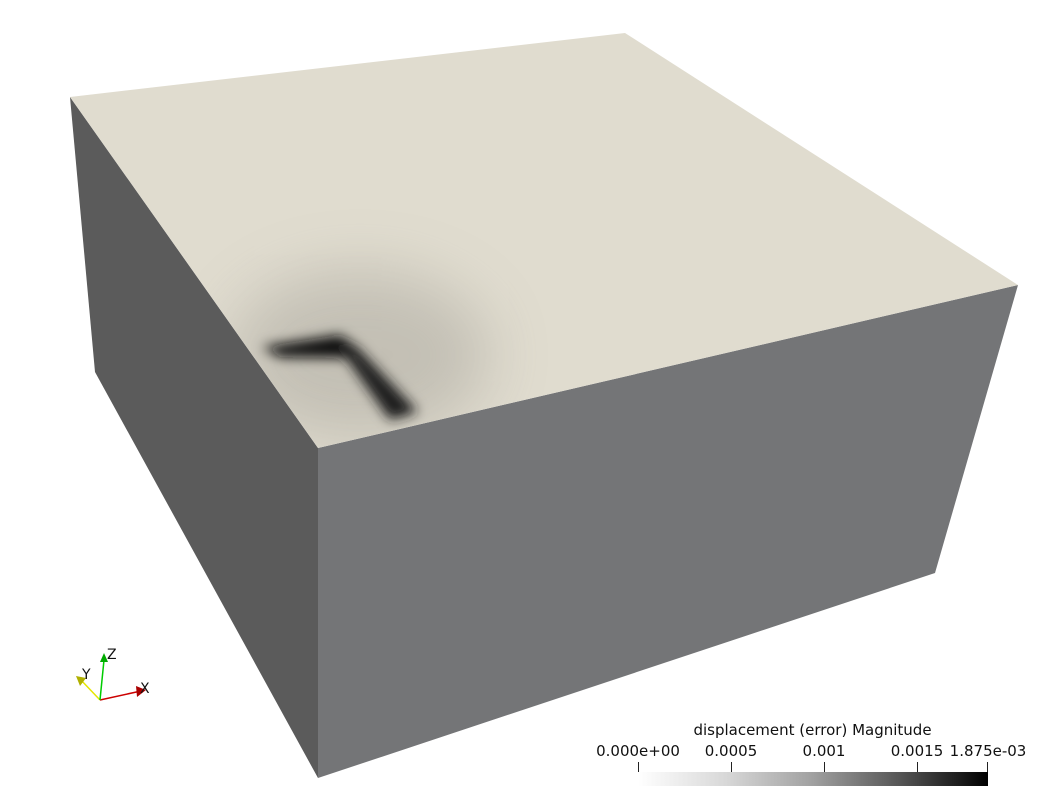 The width and height of the screenshot is (1055, 802). I want to click on x-axis-line, so click(120, 695).